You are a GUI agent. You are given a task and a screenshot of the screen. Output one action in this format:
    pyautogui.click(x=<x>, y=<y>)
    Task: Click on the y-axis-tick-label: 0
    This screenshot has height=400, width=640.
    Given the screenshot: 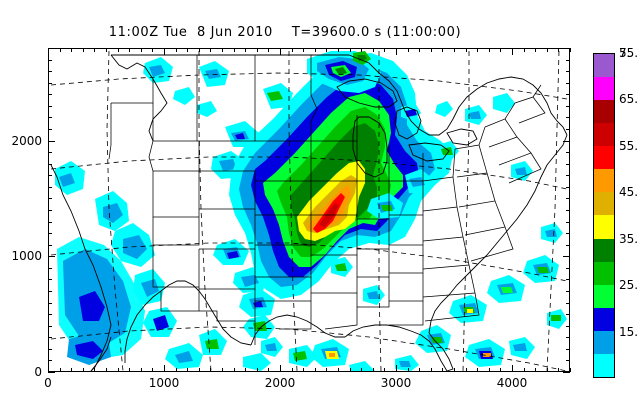 What is the action you would take?
    pyautogui.click(x=38, y=372)
    